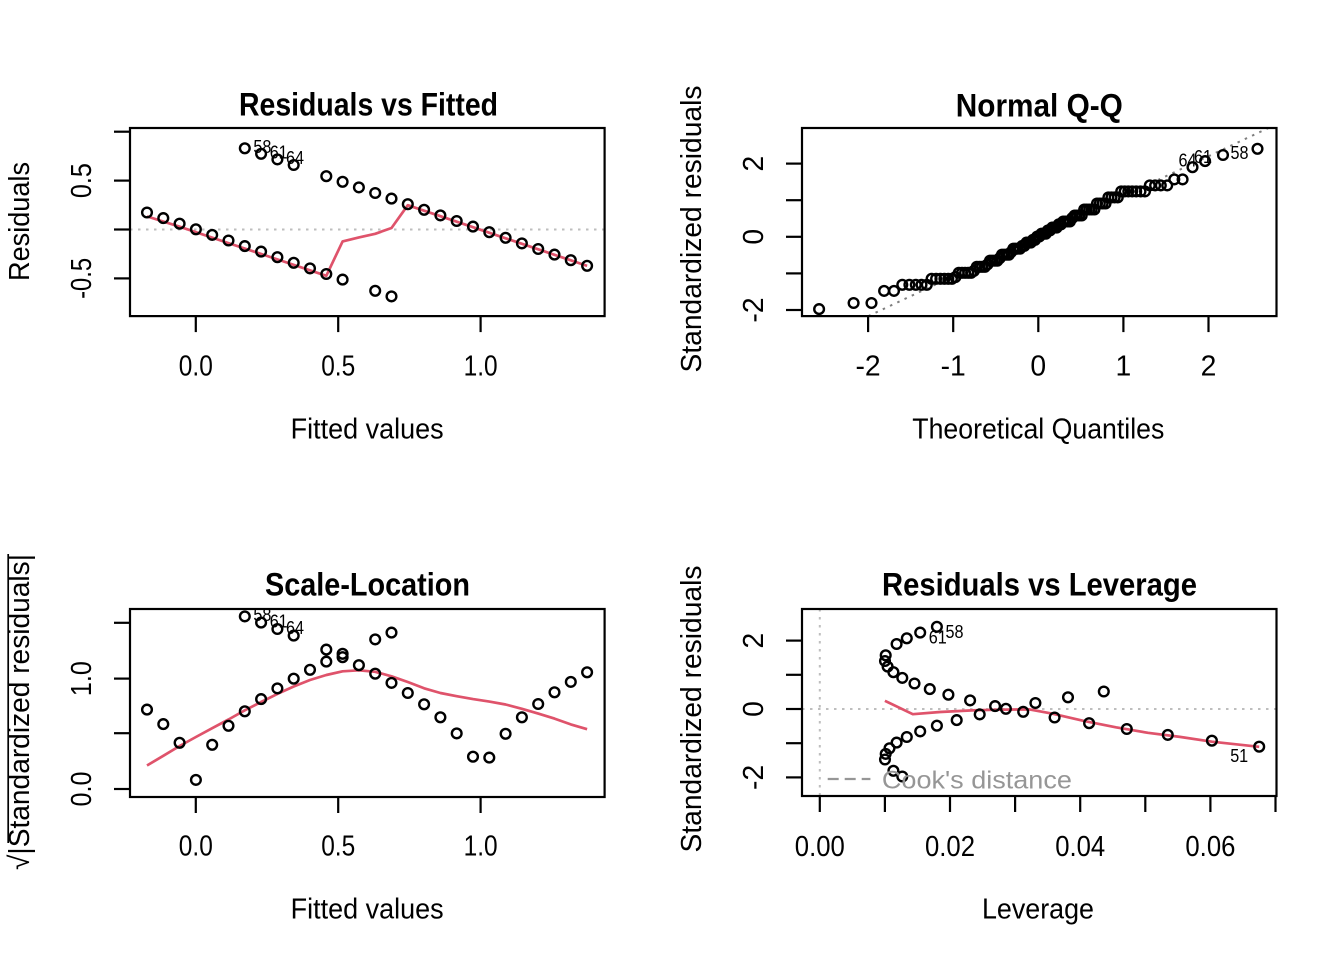 This screenshot has height=965, width=1344. Describe the element at coordinates (367, 584) in the screenshot. I see `svg-text: Scale-Location` at that location.